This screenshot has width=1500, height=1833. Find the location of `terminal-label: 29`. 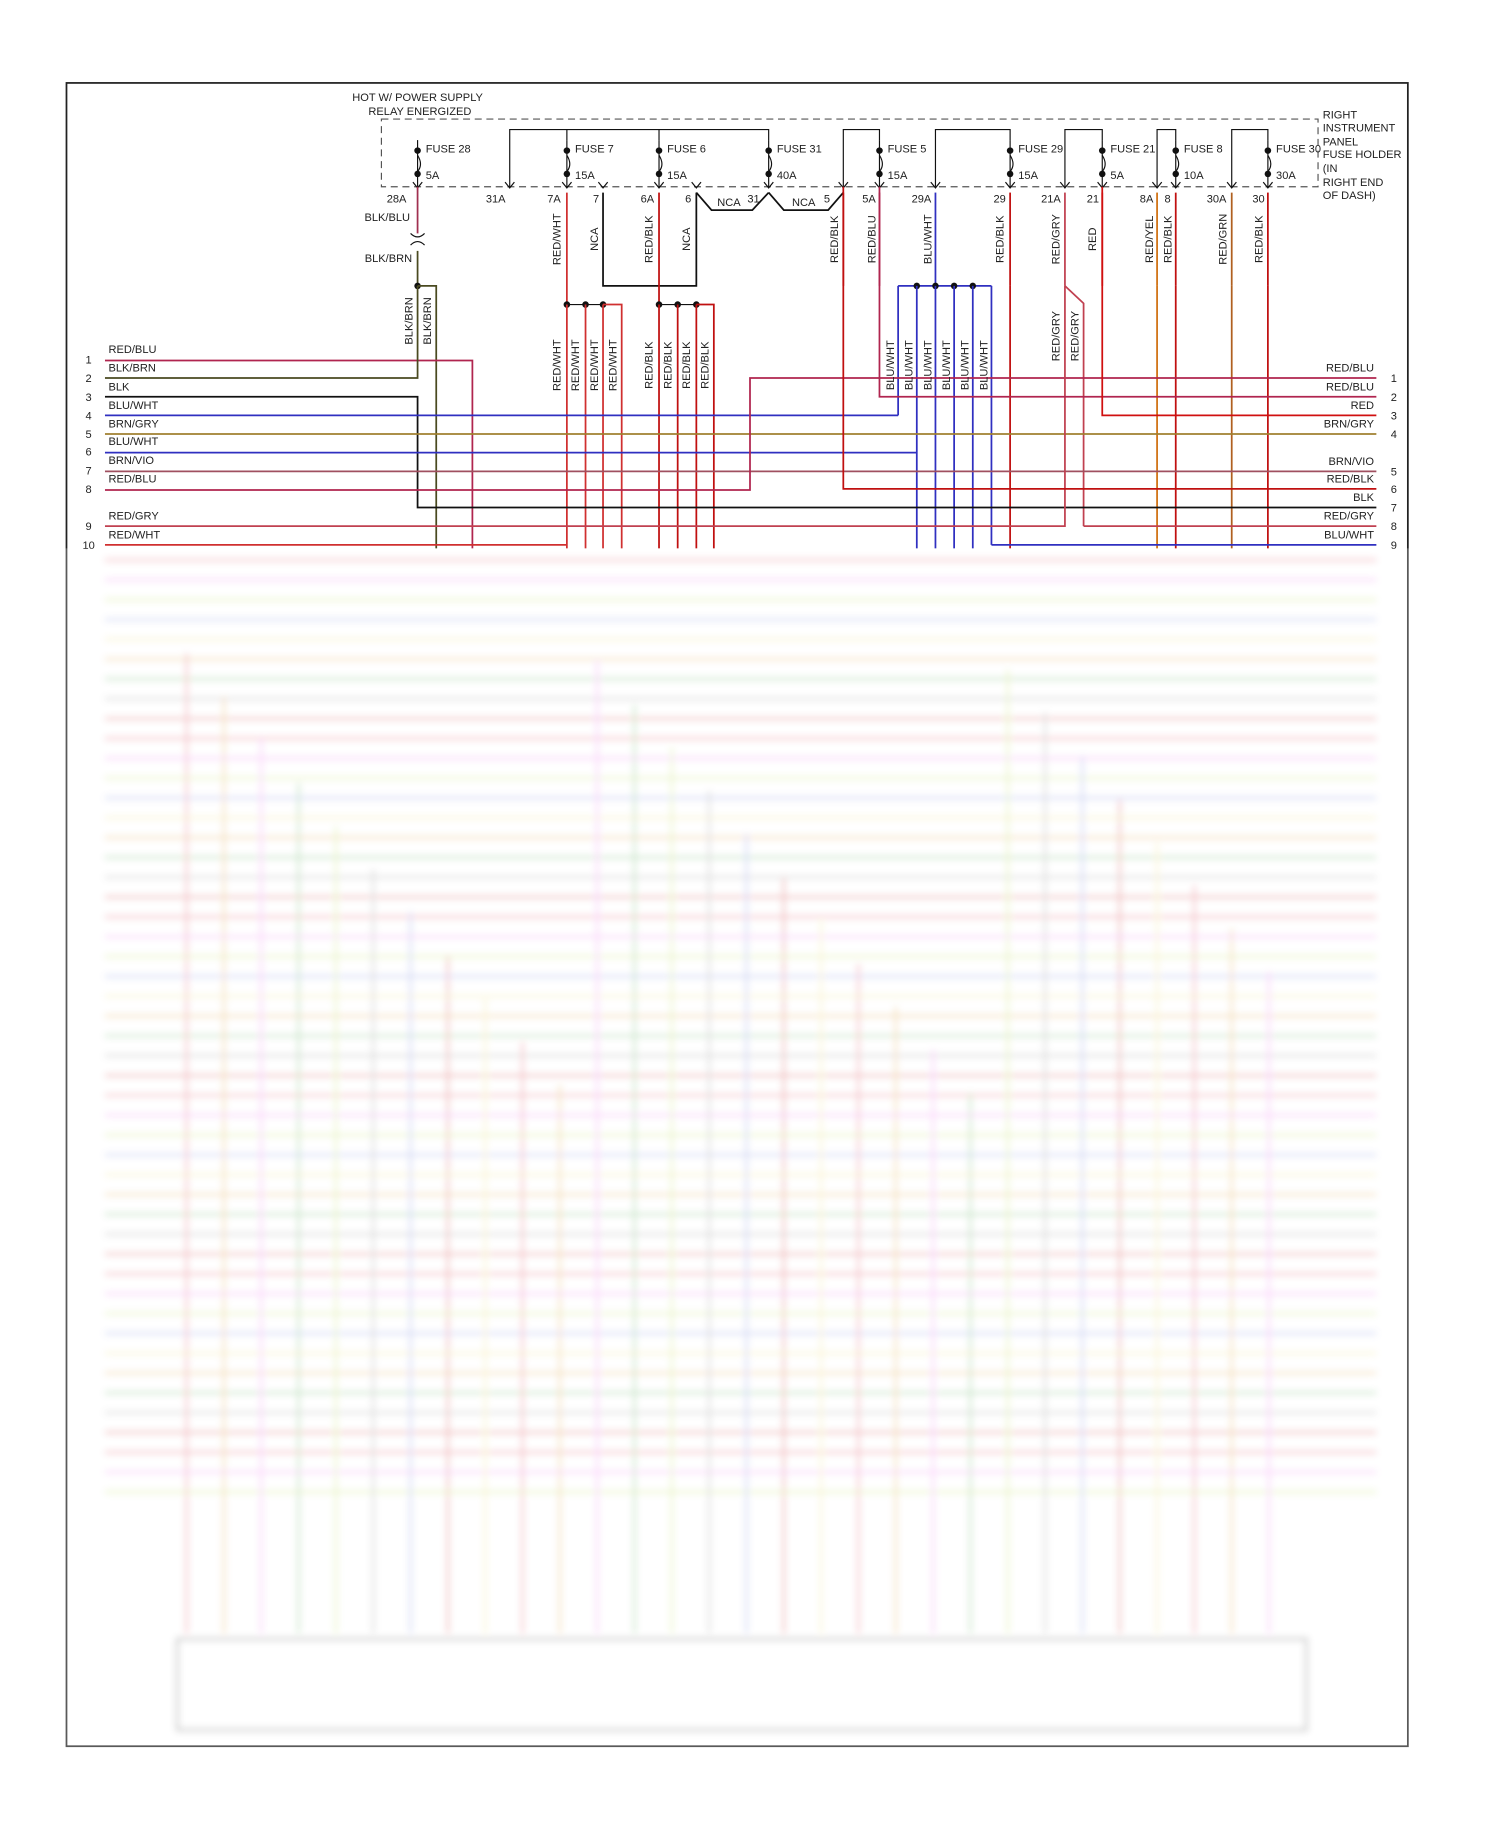

terminal-label: 29 is located at coordinates (999, 199).